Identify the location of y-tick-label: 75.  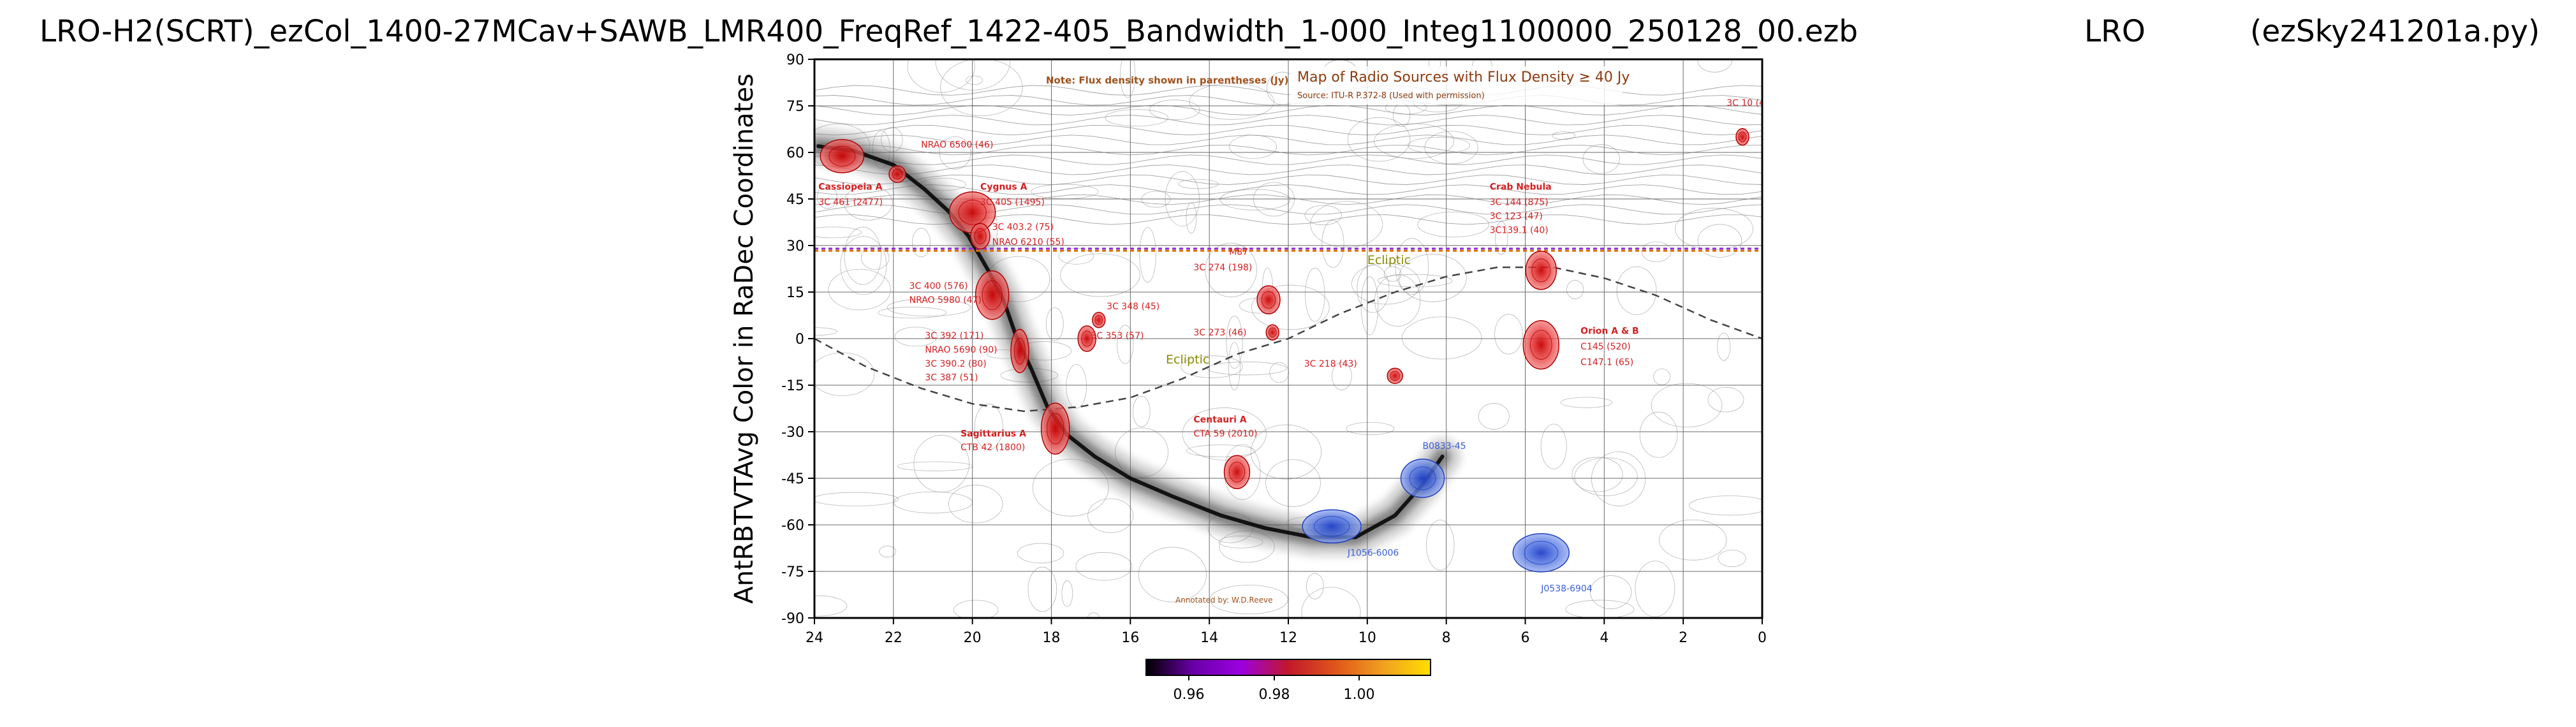
(795, 107).